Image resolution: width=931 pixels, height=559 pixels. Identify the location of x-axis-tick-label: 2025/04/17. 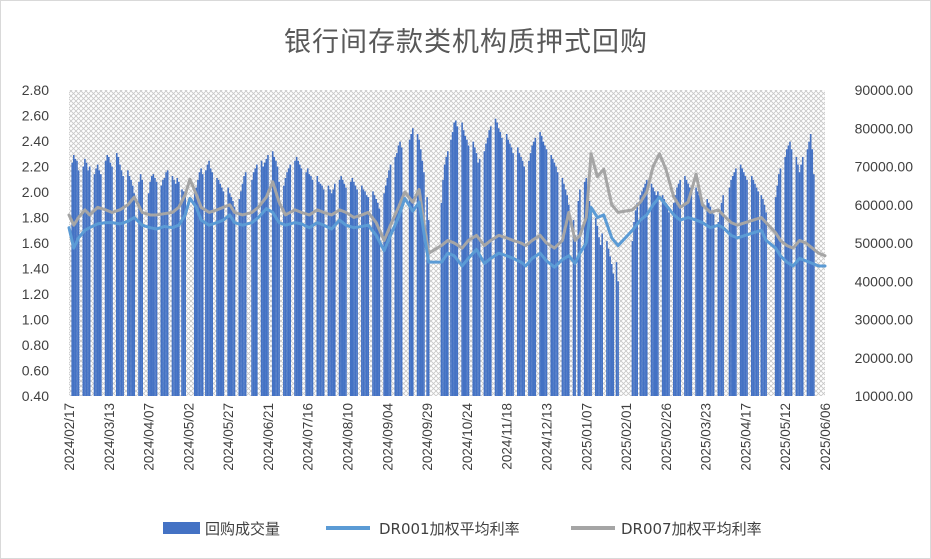
(745, 437).